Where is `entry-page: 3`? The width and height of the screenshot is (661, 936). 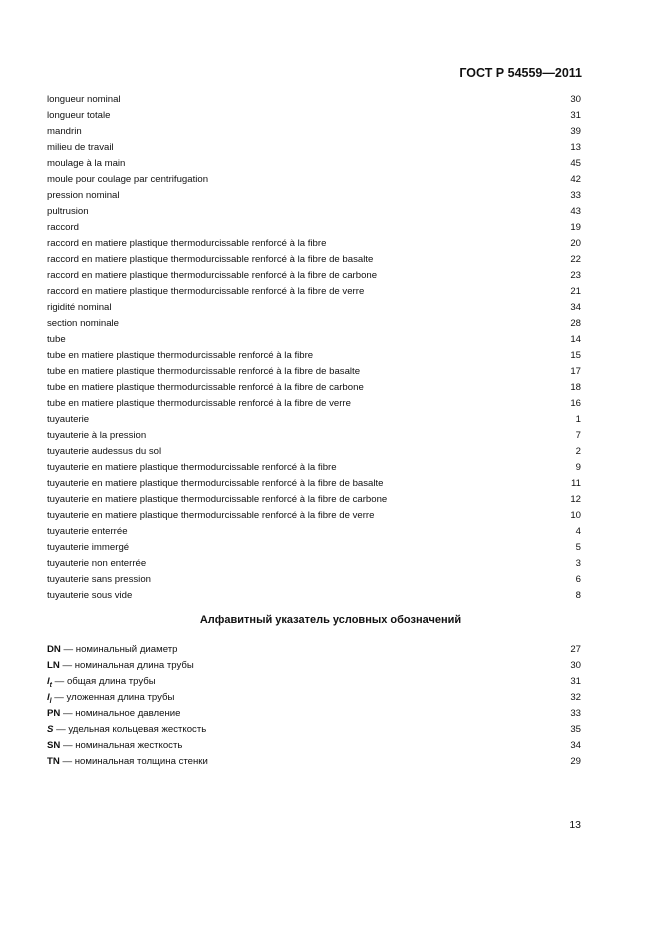 entry-page: 3 is located at coordinates (578, 563).